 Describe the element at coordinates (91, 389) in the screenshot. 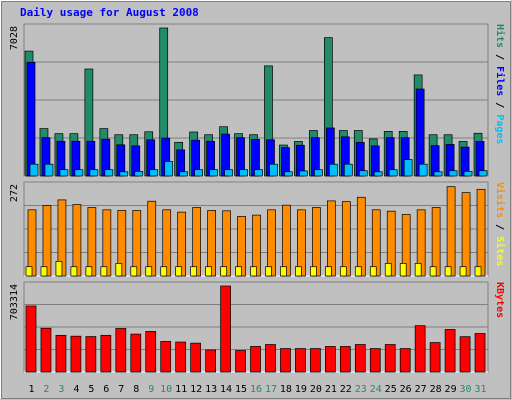

I see `x-tick-label-5: 5` at that location.